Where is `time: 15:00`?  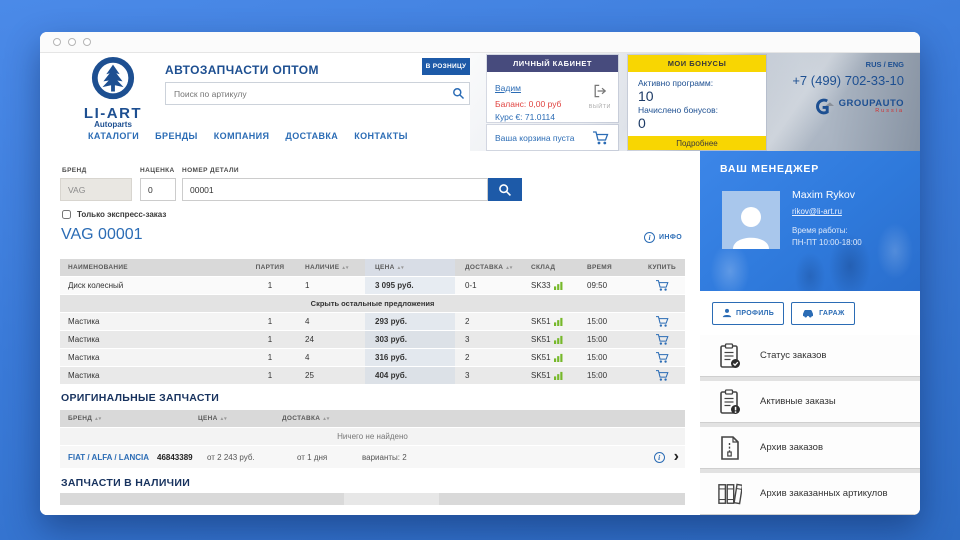
time: 15:00 is located at coordinates (597, 339).